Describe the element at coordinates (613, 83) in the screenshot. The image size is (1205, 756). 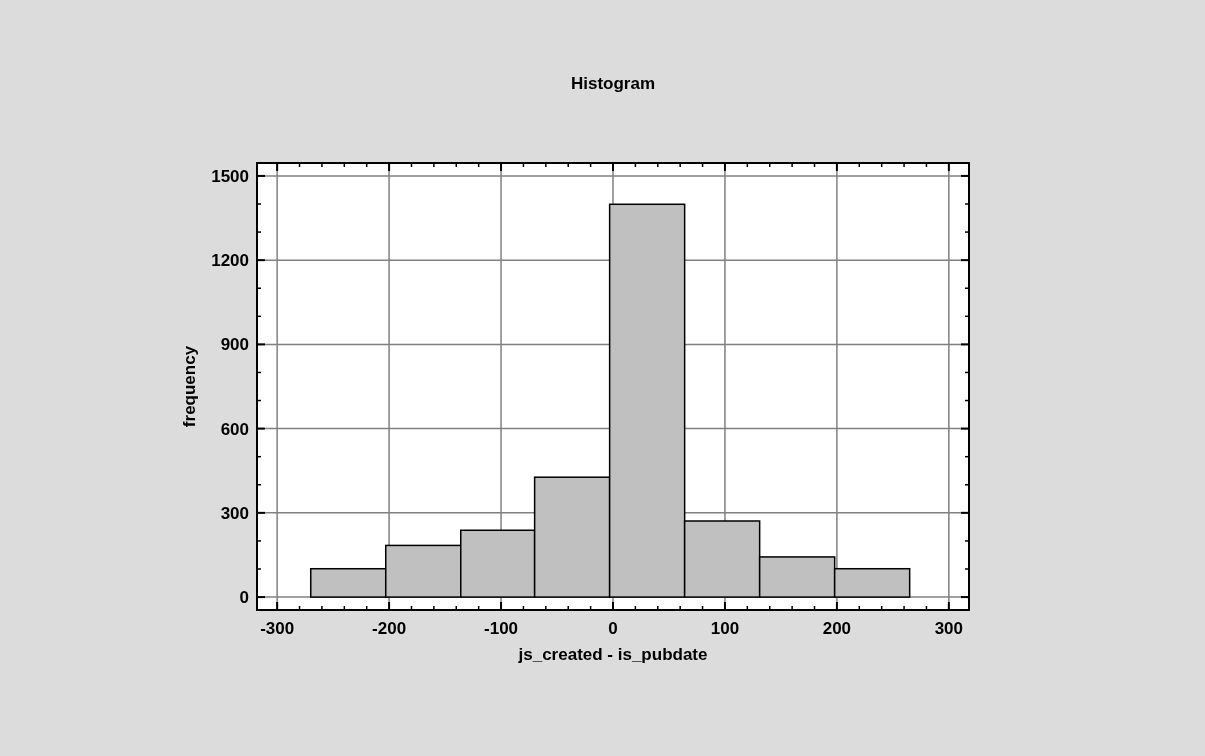
I see `chart-title: Histogram` at that location.